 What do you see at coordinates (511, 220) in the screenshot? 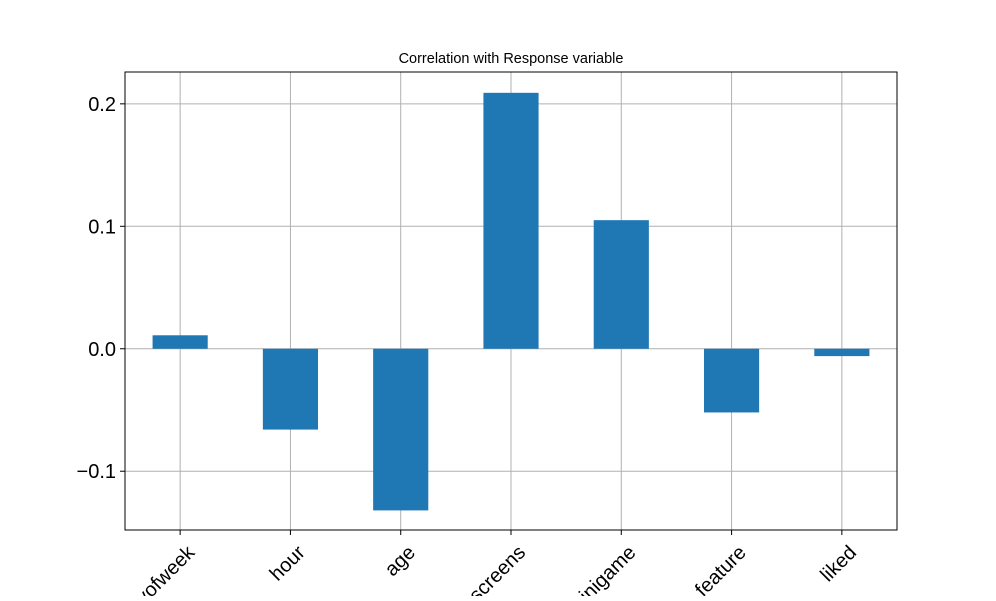
I see `bar-numscreens` at bounding box center [511, 220].